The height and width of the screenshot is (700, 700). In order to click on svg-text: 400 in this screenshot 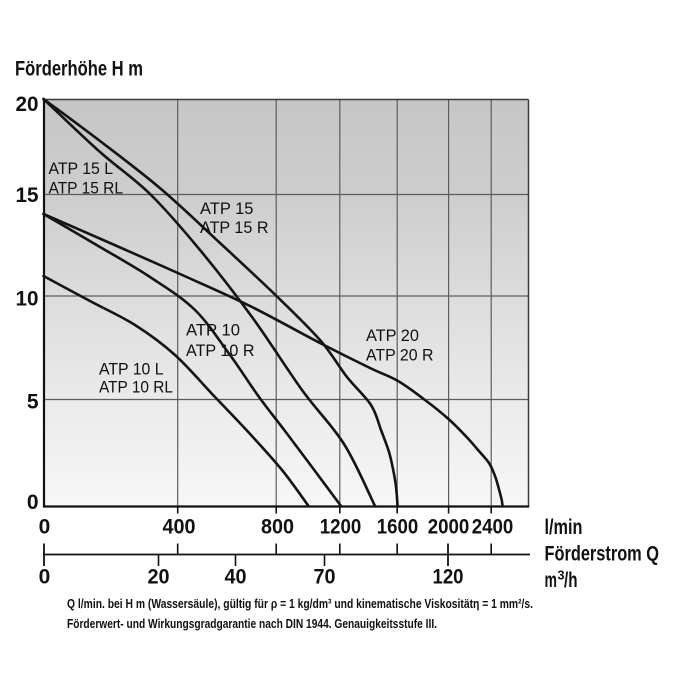, I will do `click(179, 527)`.